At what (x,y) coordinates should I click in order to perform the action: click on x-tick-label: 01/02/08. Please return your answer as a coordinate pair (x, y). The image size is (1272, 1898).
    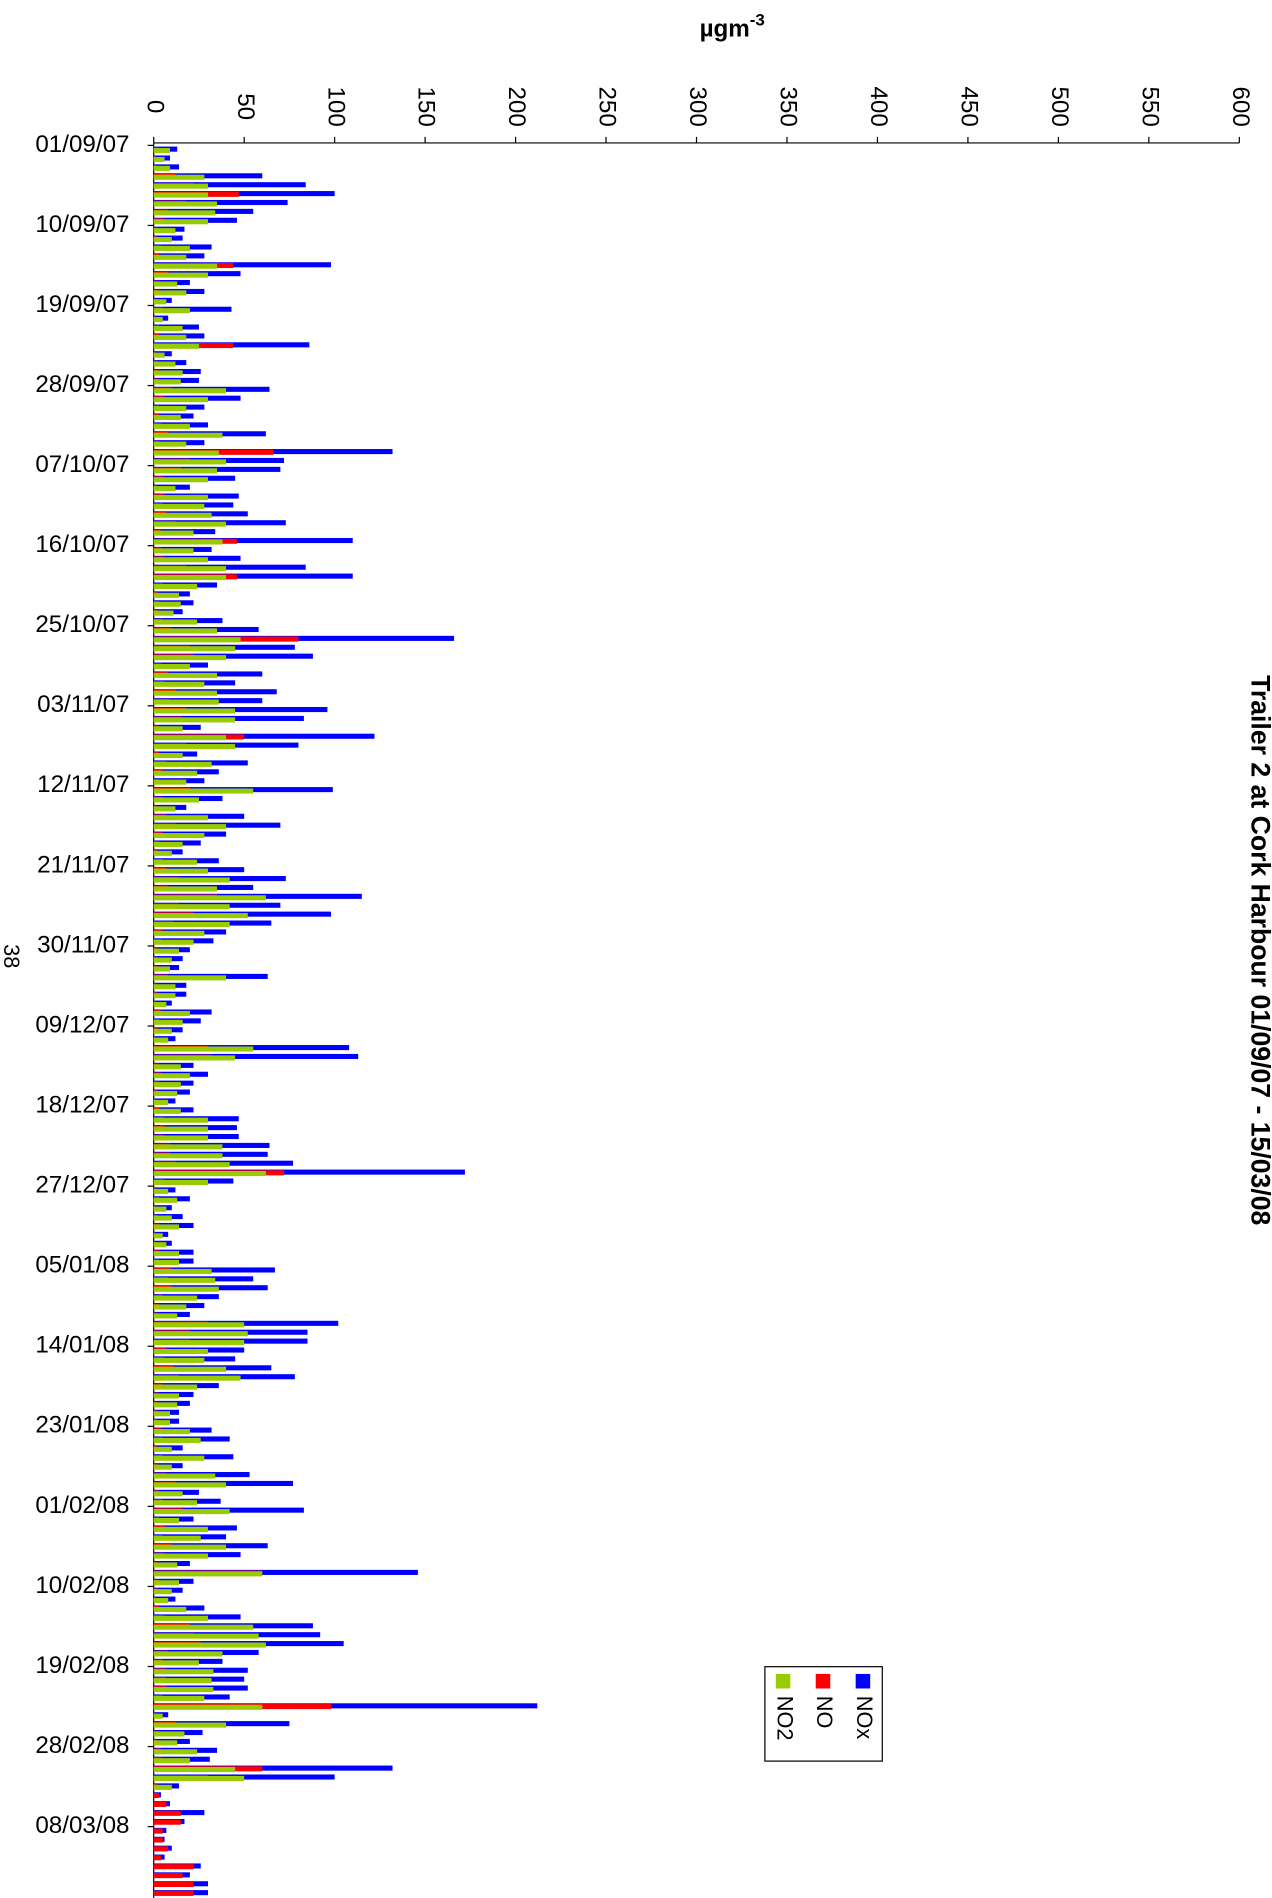
    Looking at the image, I should click on (82, 1505).